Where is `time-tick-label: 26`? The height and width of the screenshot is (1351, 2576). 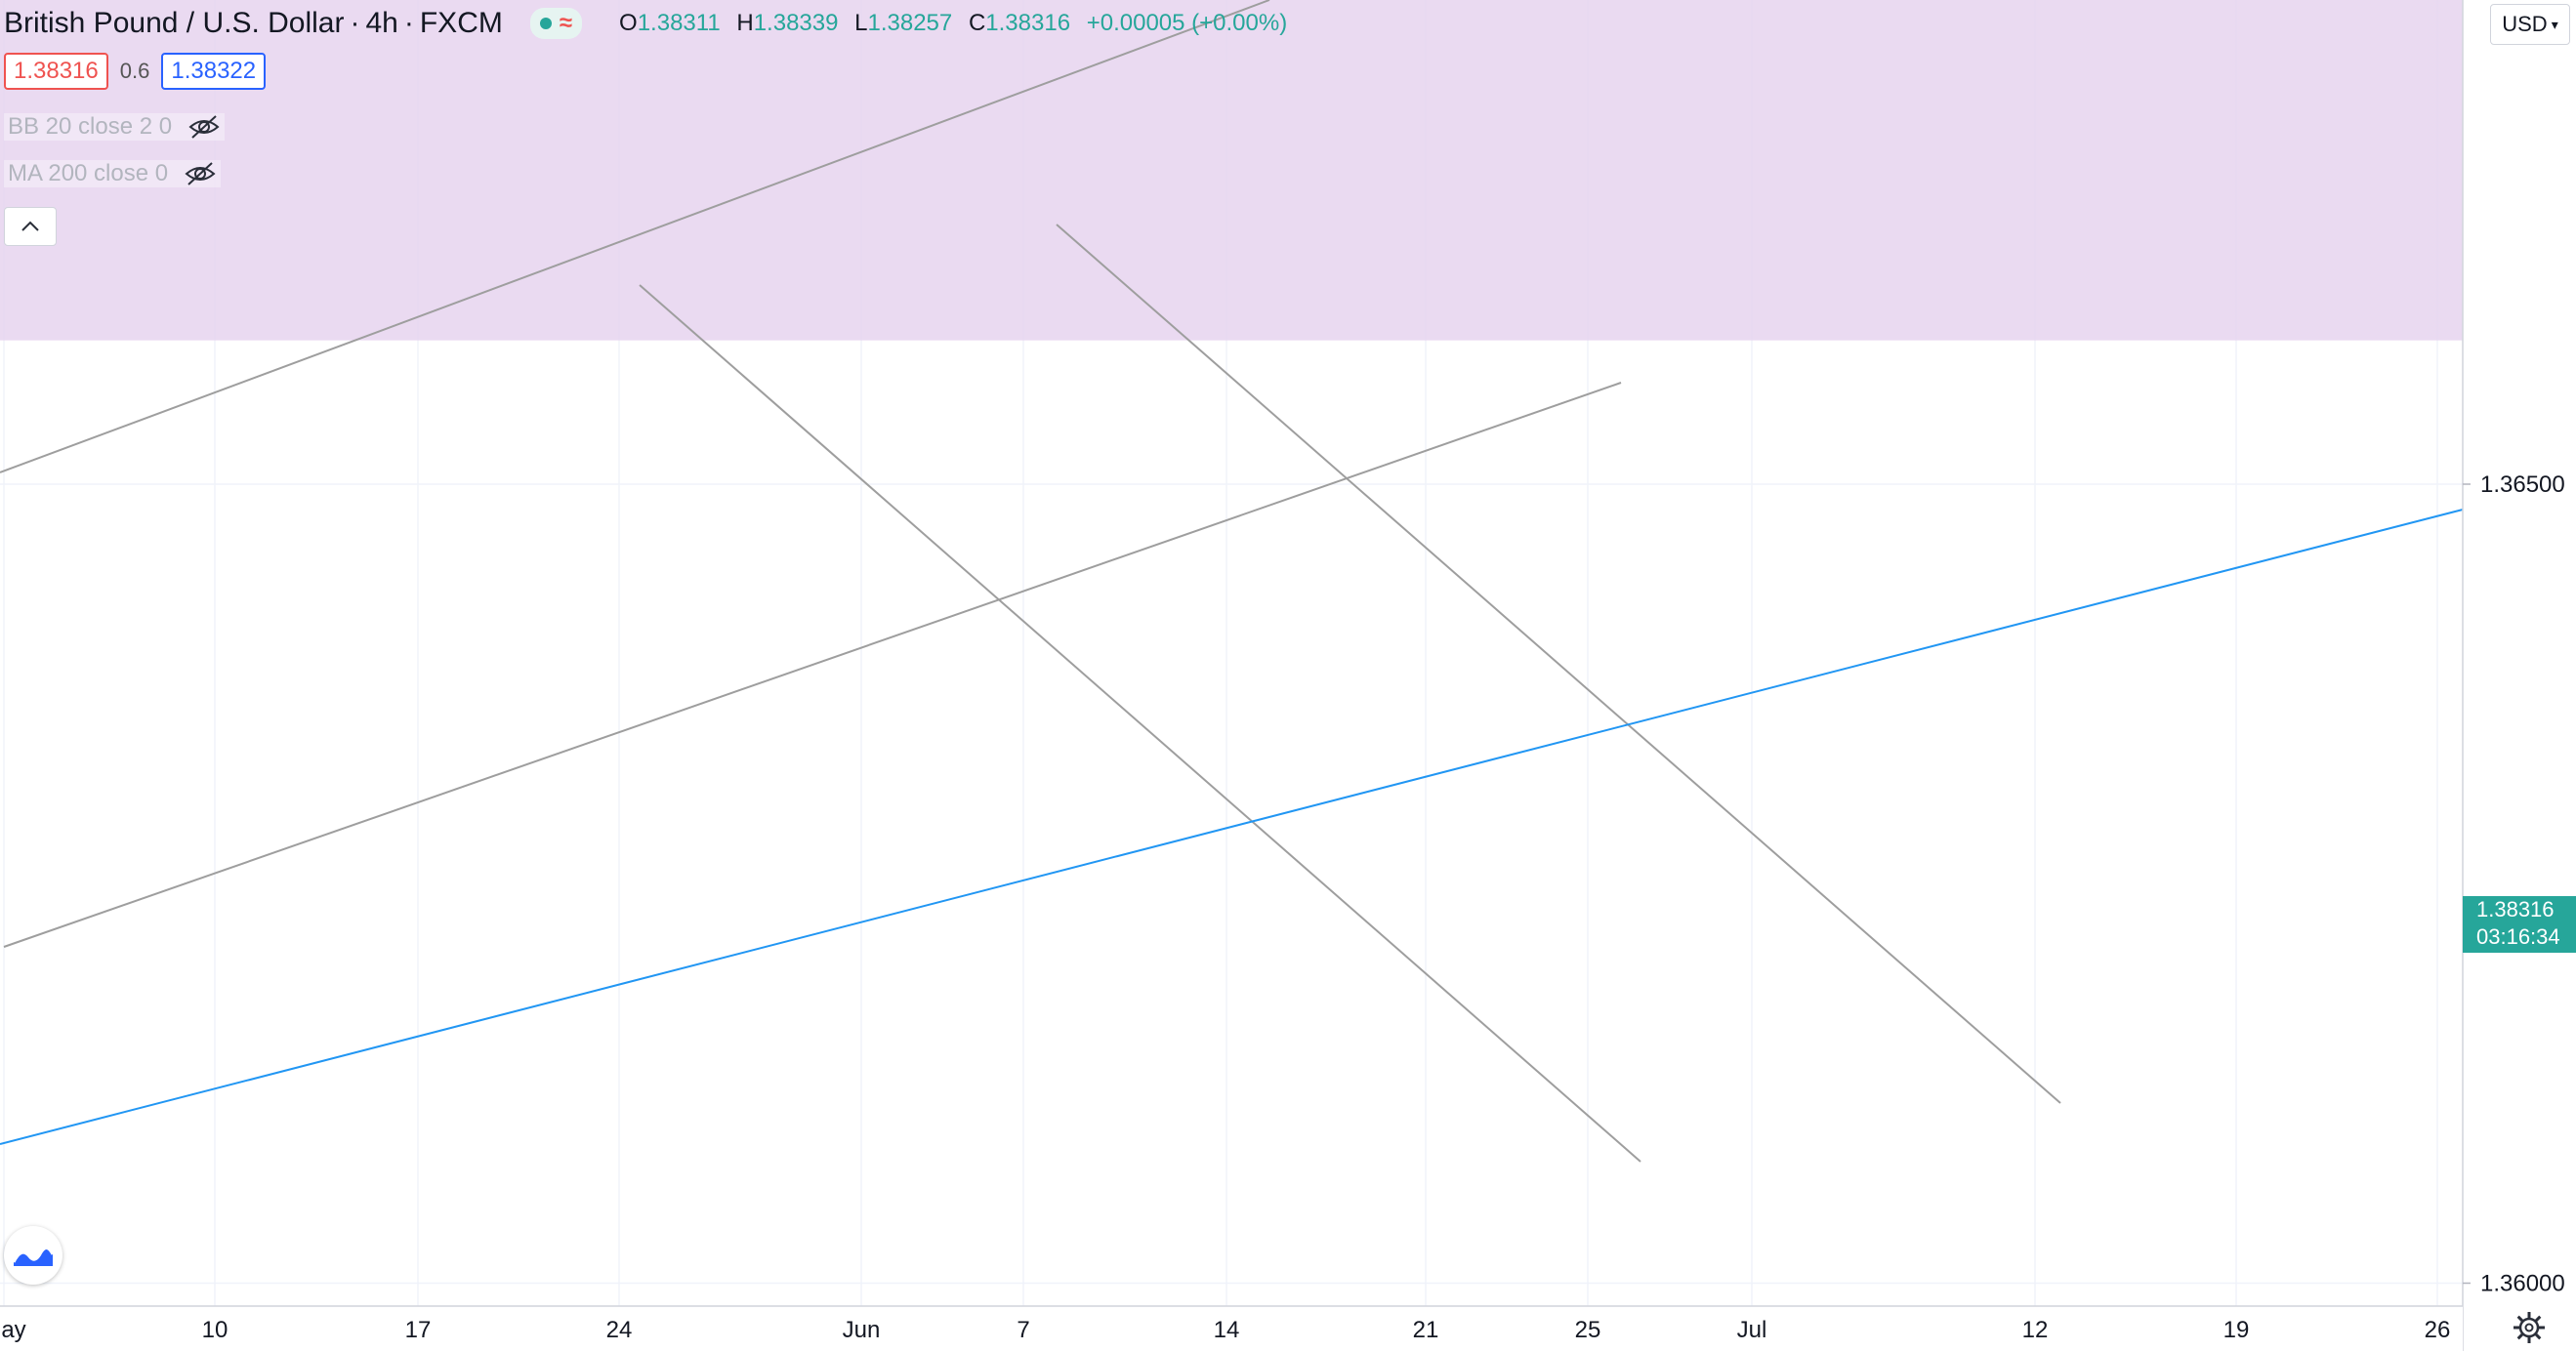 time-tick-label: 26 is located at coordinates (2438, 1330).